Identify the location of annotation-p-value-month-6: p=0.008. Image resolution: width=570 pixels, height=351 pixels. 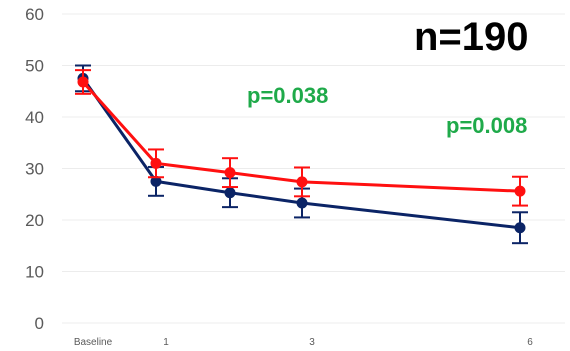
(486, 125).